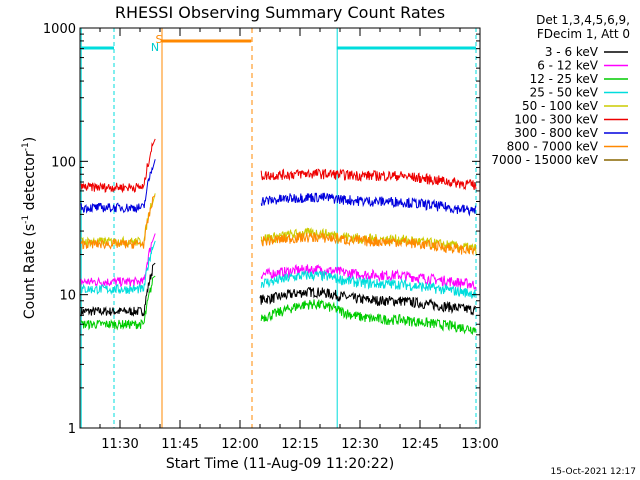 The width and height of the screenshot is (640, 480). What do you see at coordinates (572, 52) in the screenshot?
I see `legend-label: 3 - 6 keV` at bounding box center [572, 52].